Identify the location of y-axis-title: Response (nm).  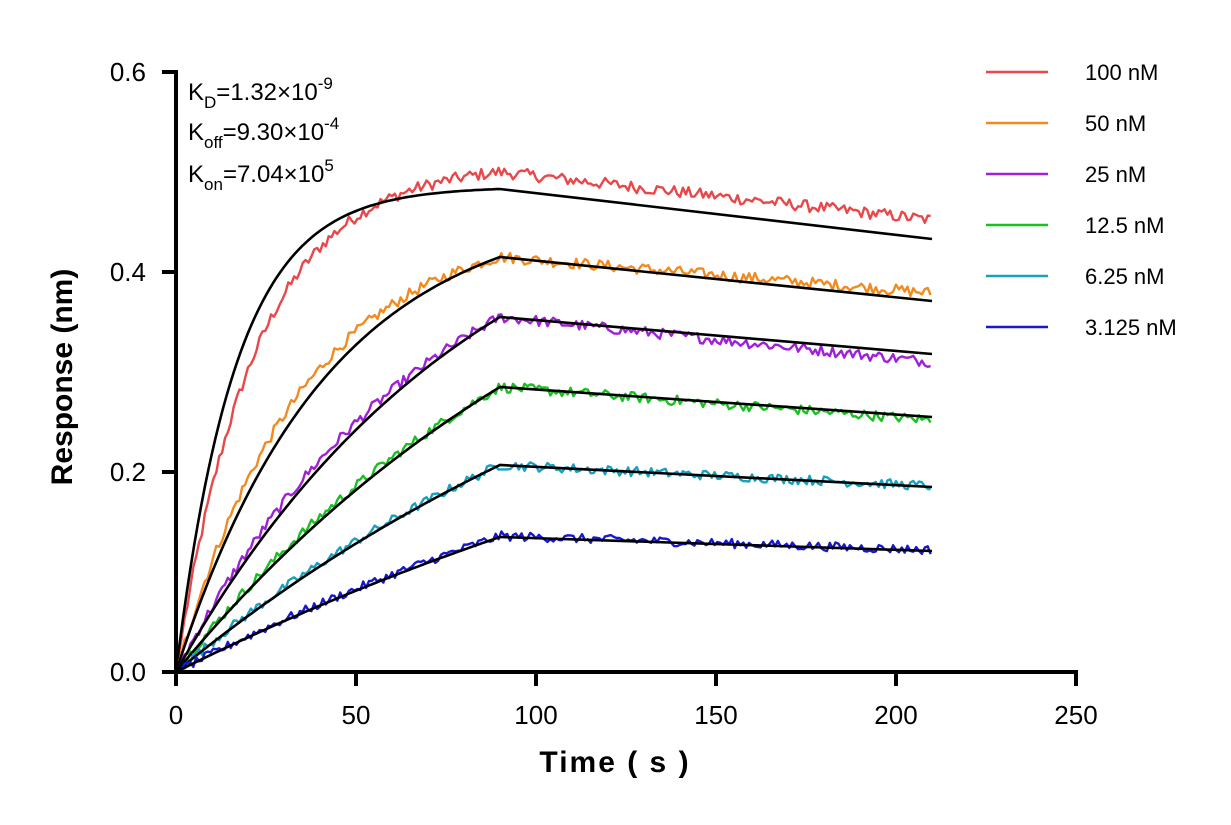
(62, 377).